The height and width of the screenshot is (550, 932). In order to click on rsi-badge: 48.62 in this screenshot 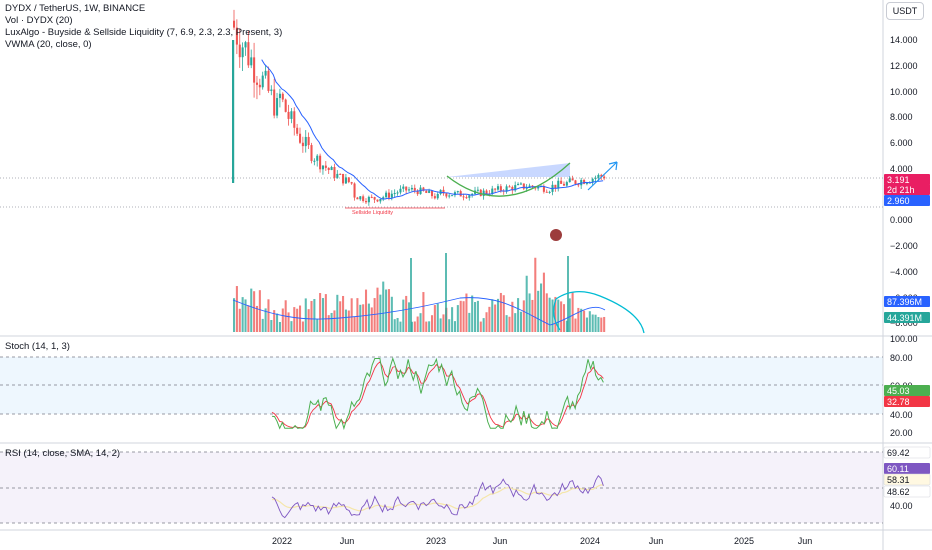, I will do `click(907, 491)`.